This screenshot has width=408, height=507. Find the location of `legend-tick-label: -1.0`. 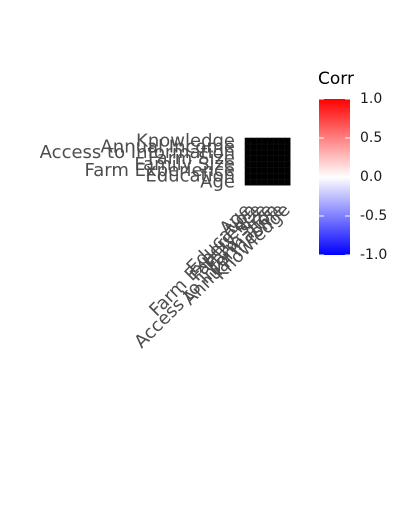

legend-tick-label: -1.0 is located at coordinates (373, 255).